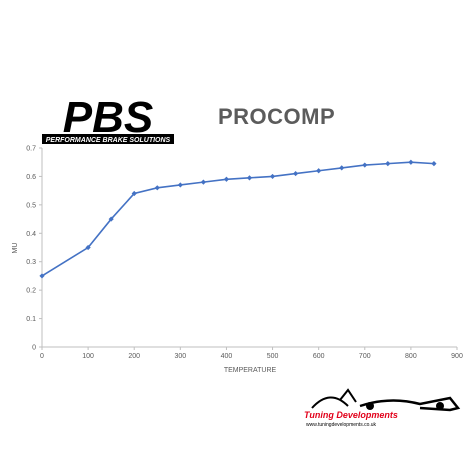 The image size is (474, 474). Describe the element at coordinates (250, 370) in the screenshot. I see `x-axis-label: TEMPERATURE` at that location.